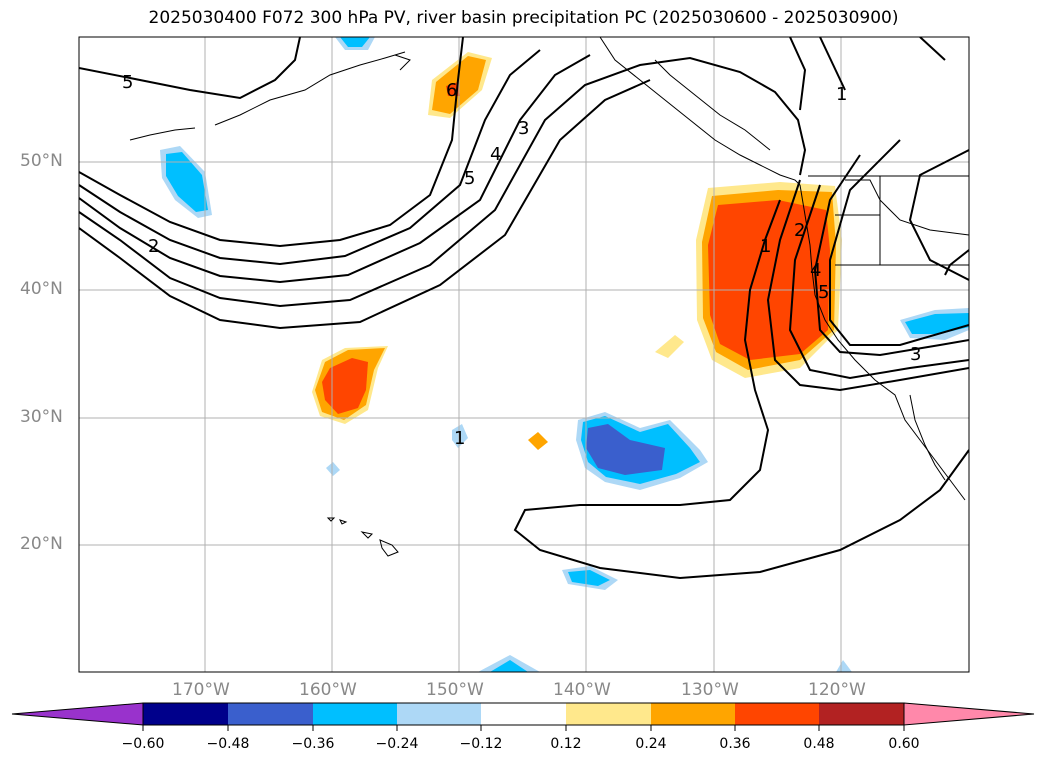 Image resolution: width=1047 pixels, height=765 pixels. I want to click on colorbar-tick-label: 0.24, so click(651, 744).